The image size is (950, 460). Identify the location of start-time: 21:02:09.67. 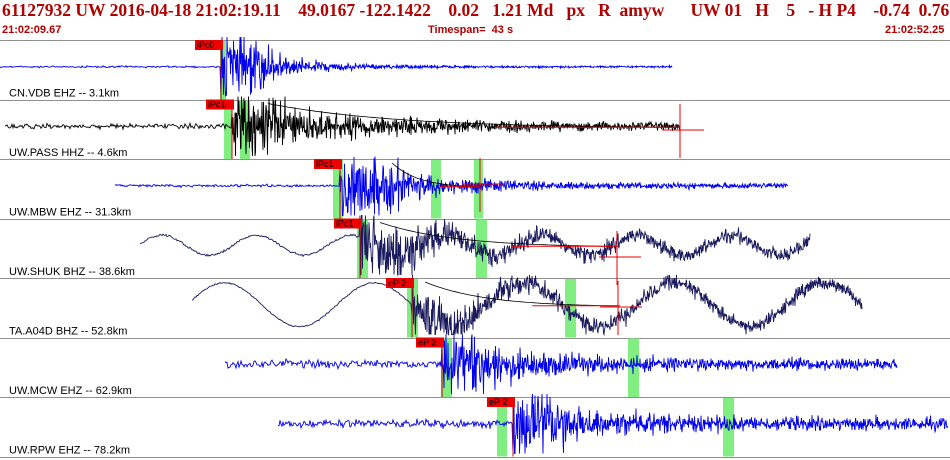
(32, 30).